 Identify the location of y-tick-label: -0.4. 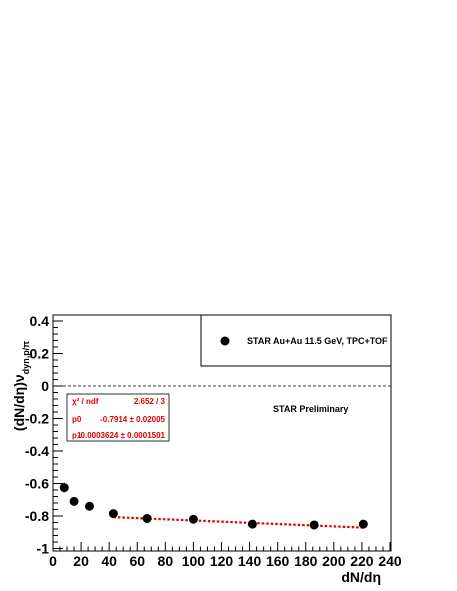
(37, 451).